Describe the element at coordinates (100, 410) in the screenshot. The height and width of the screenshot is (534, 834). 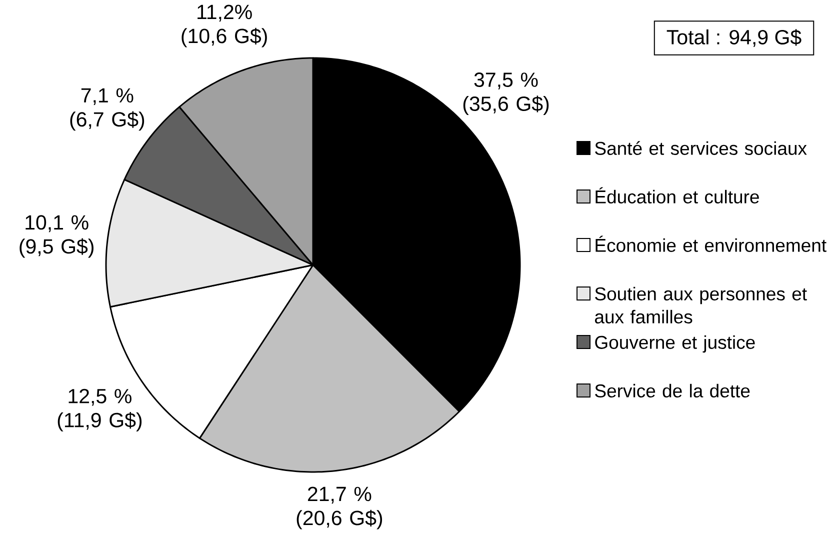
I see `data-label: 12,5 % (11,9 G$)` at that location.